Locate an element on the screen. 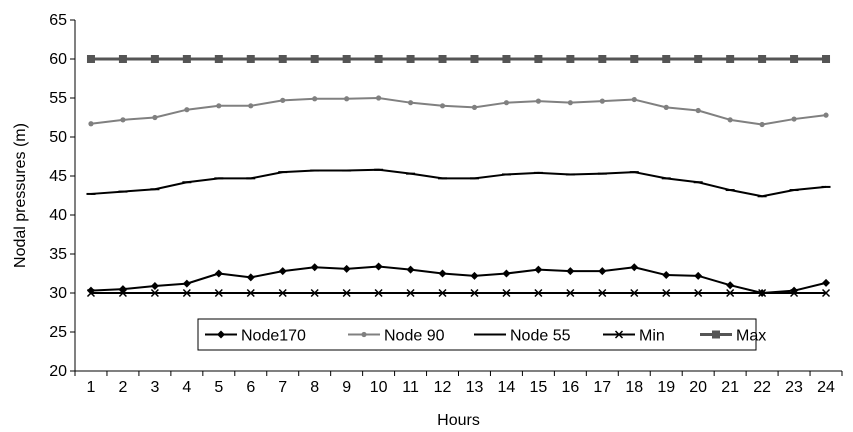 This screenshot has width=853, height=432. x-tick-label: 1 is located at coordinates (91, 387).